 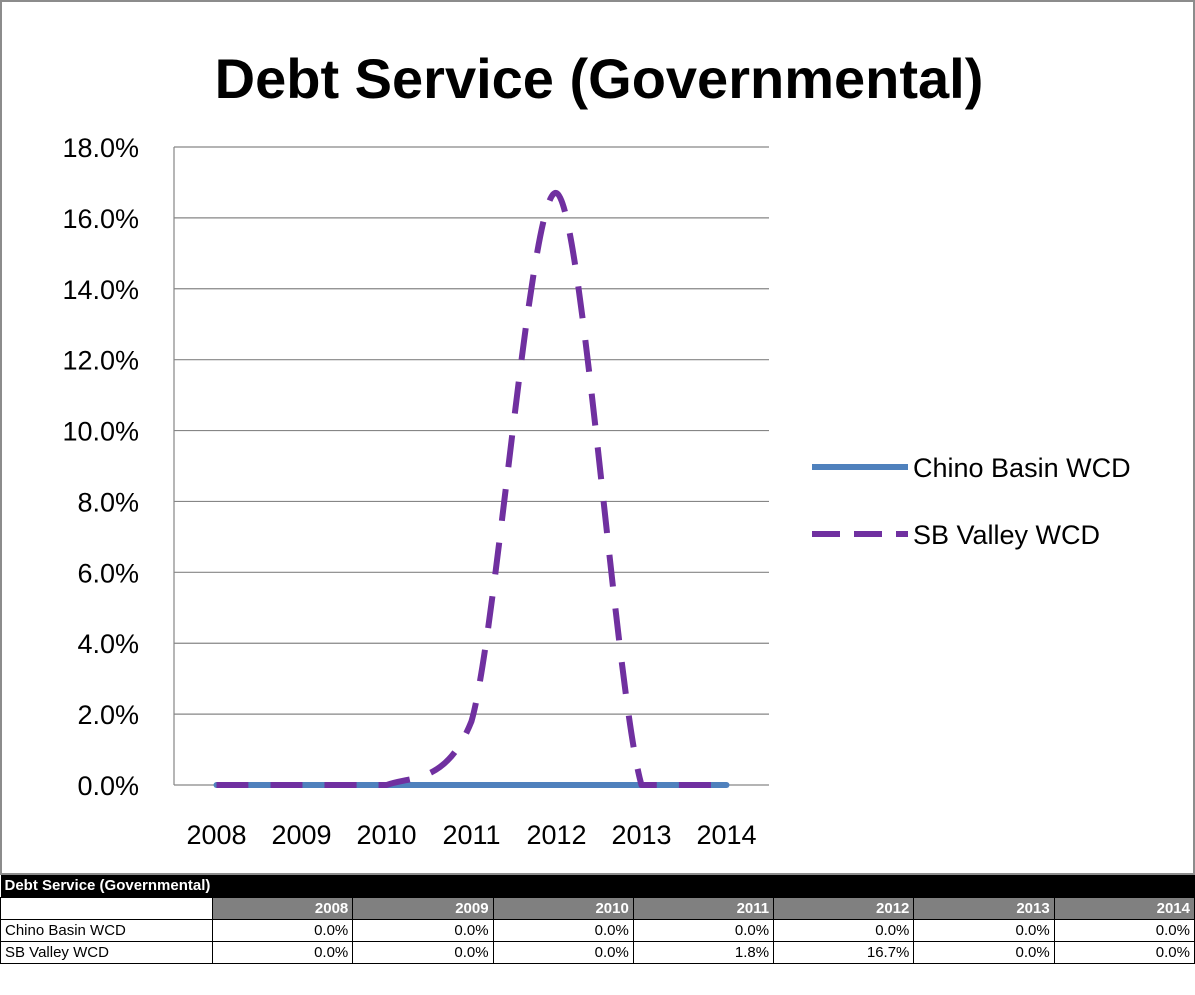 I want to click on legend-label: SB Valley WCD, so click(x=1006, y=535).